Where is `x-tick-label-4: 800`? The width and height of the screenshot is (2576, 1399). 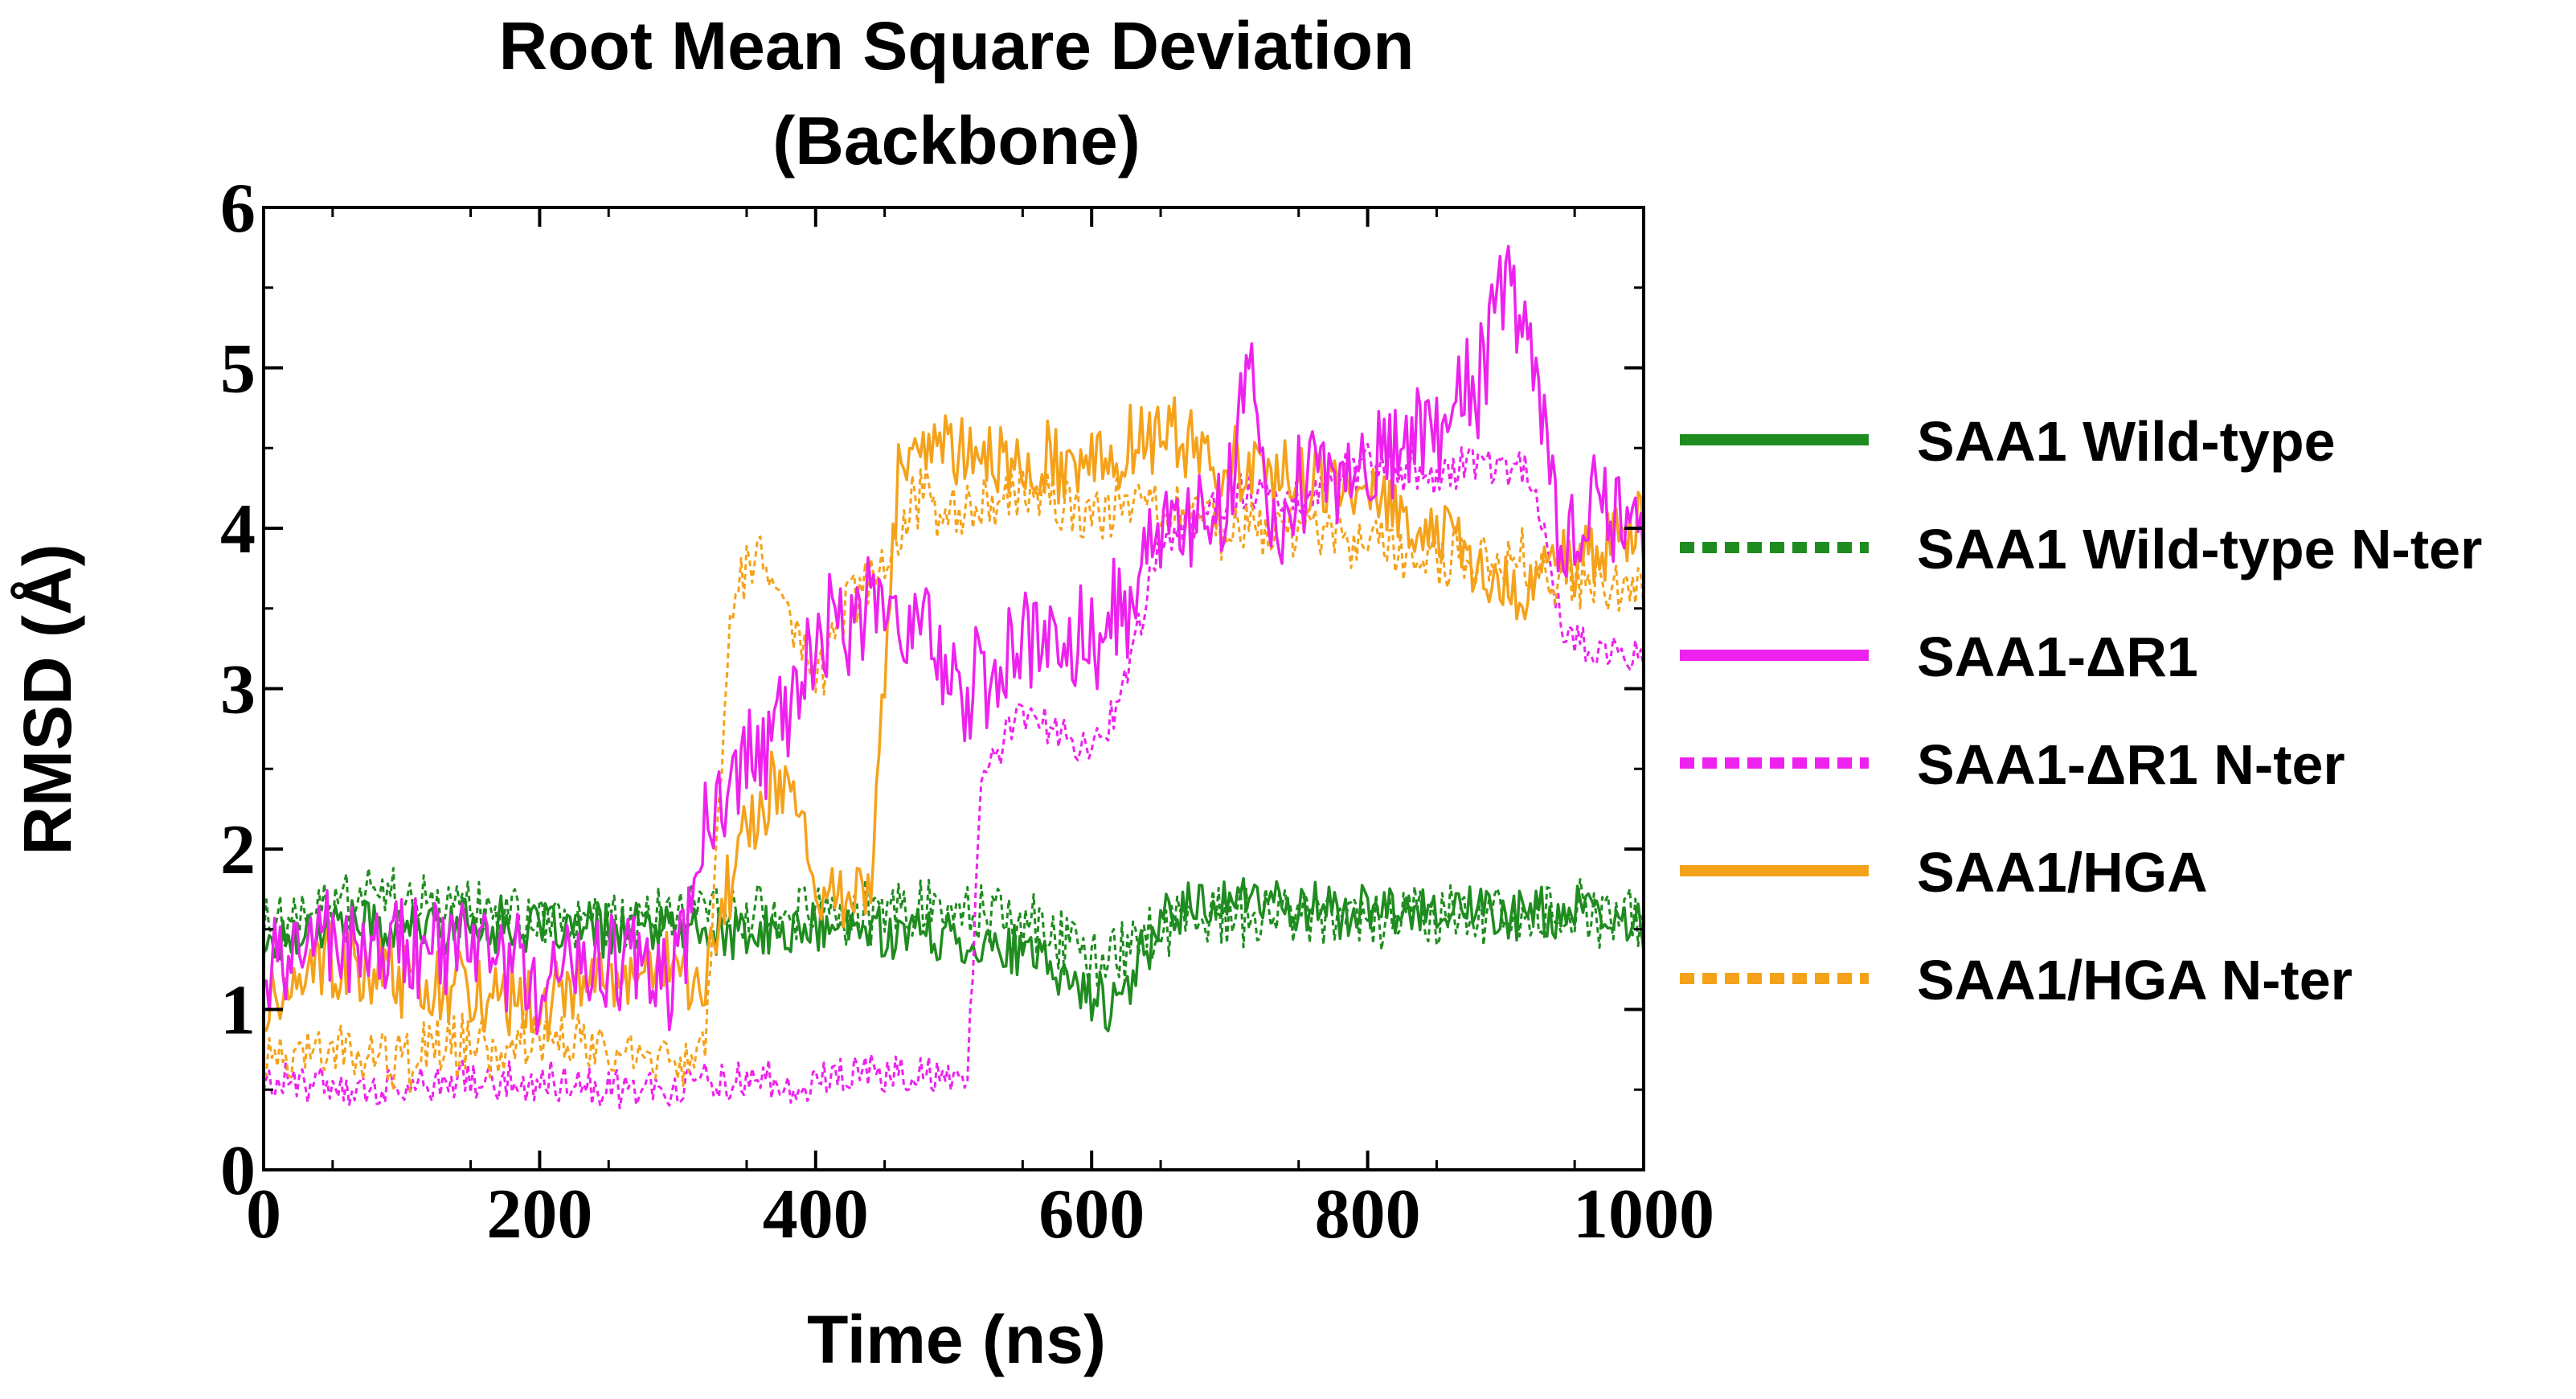
x-tick-label-4: 800 is located at coordinates (1368, 1214).